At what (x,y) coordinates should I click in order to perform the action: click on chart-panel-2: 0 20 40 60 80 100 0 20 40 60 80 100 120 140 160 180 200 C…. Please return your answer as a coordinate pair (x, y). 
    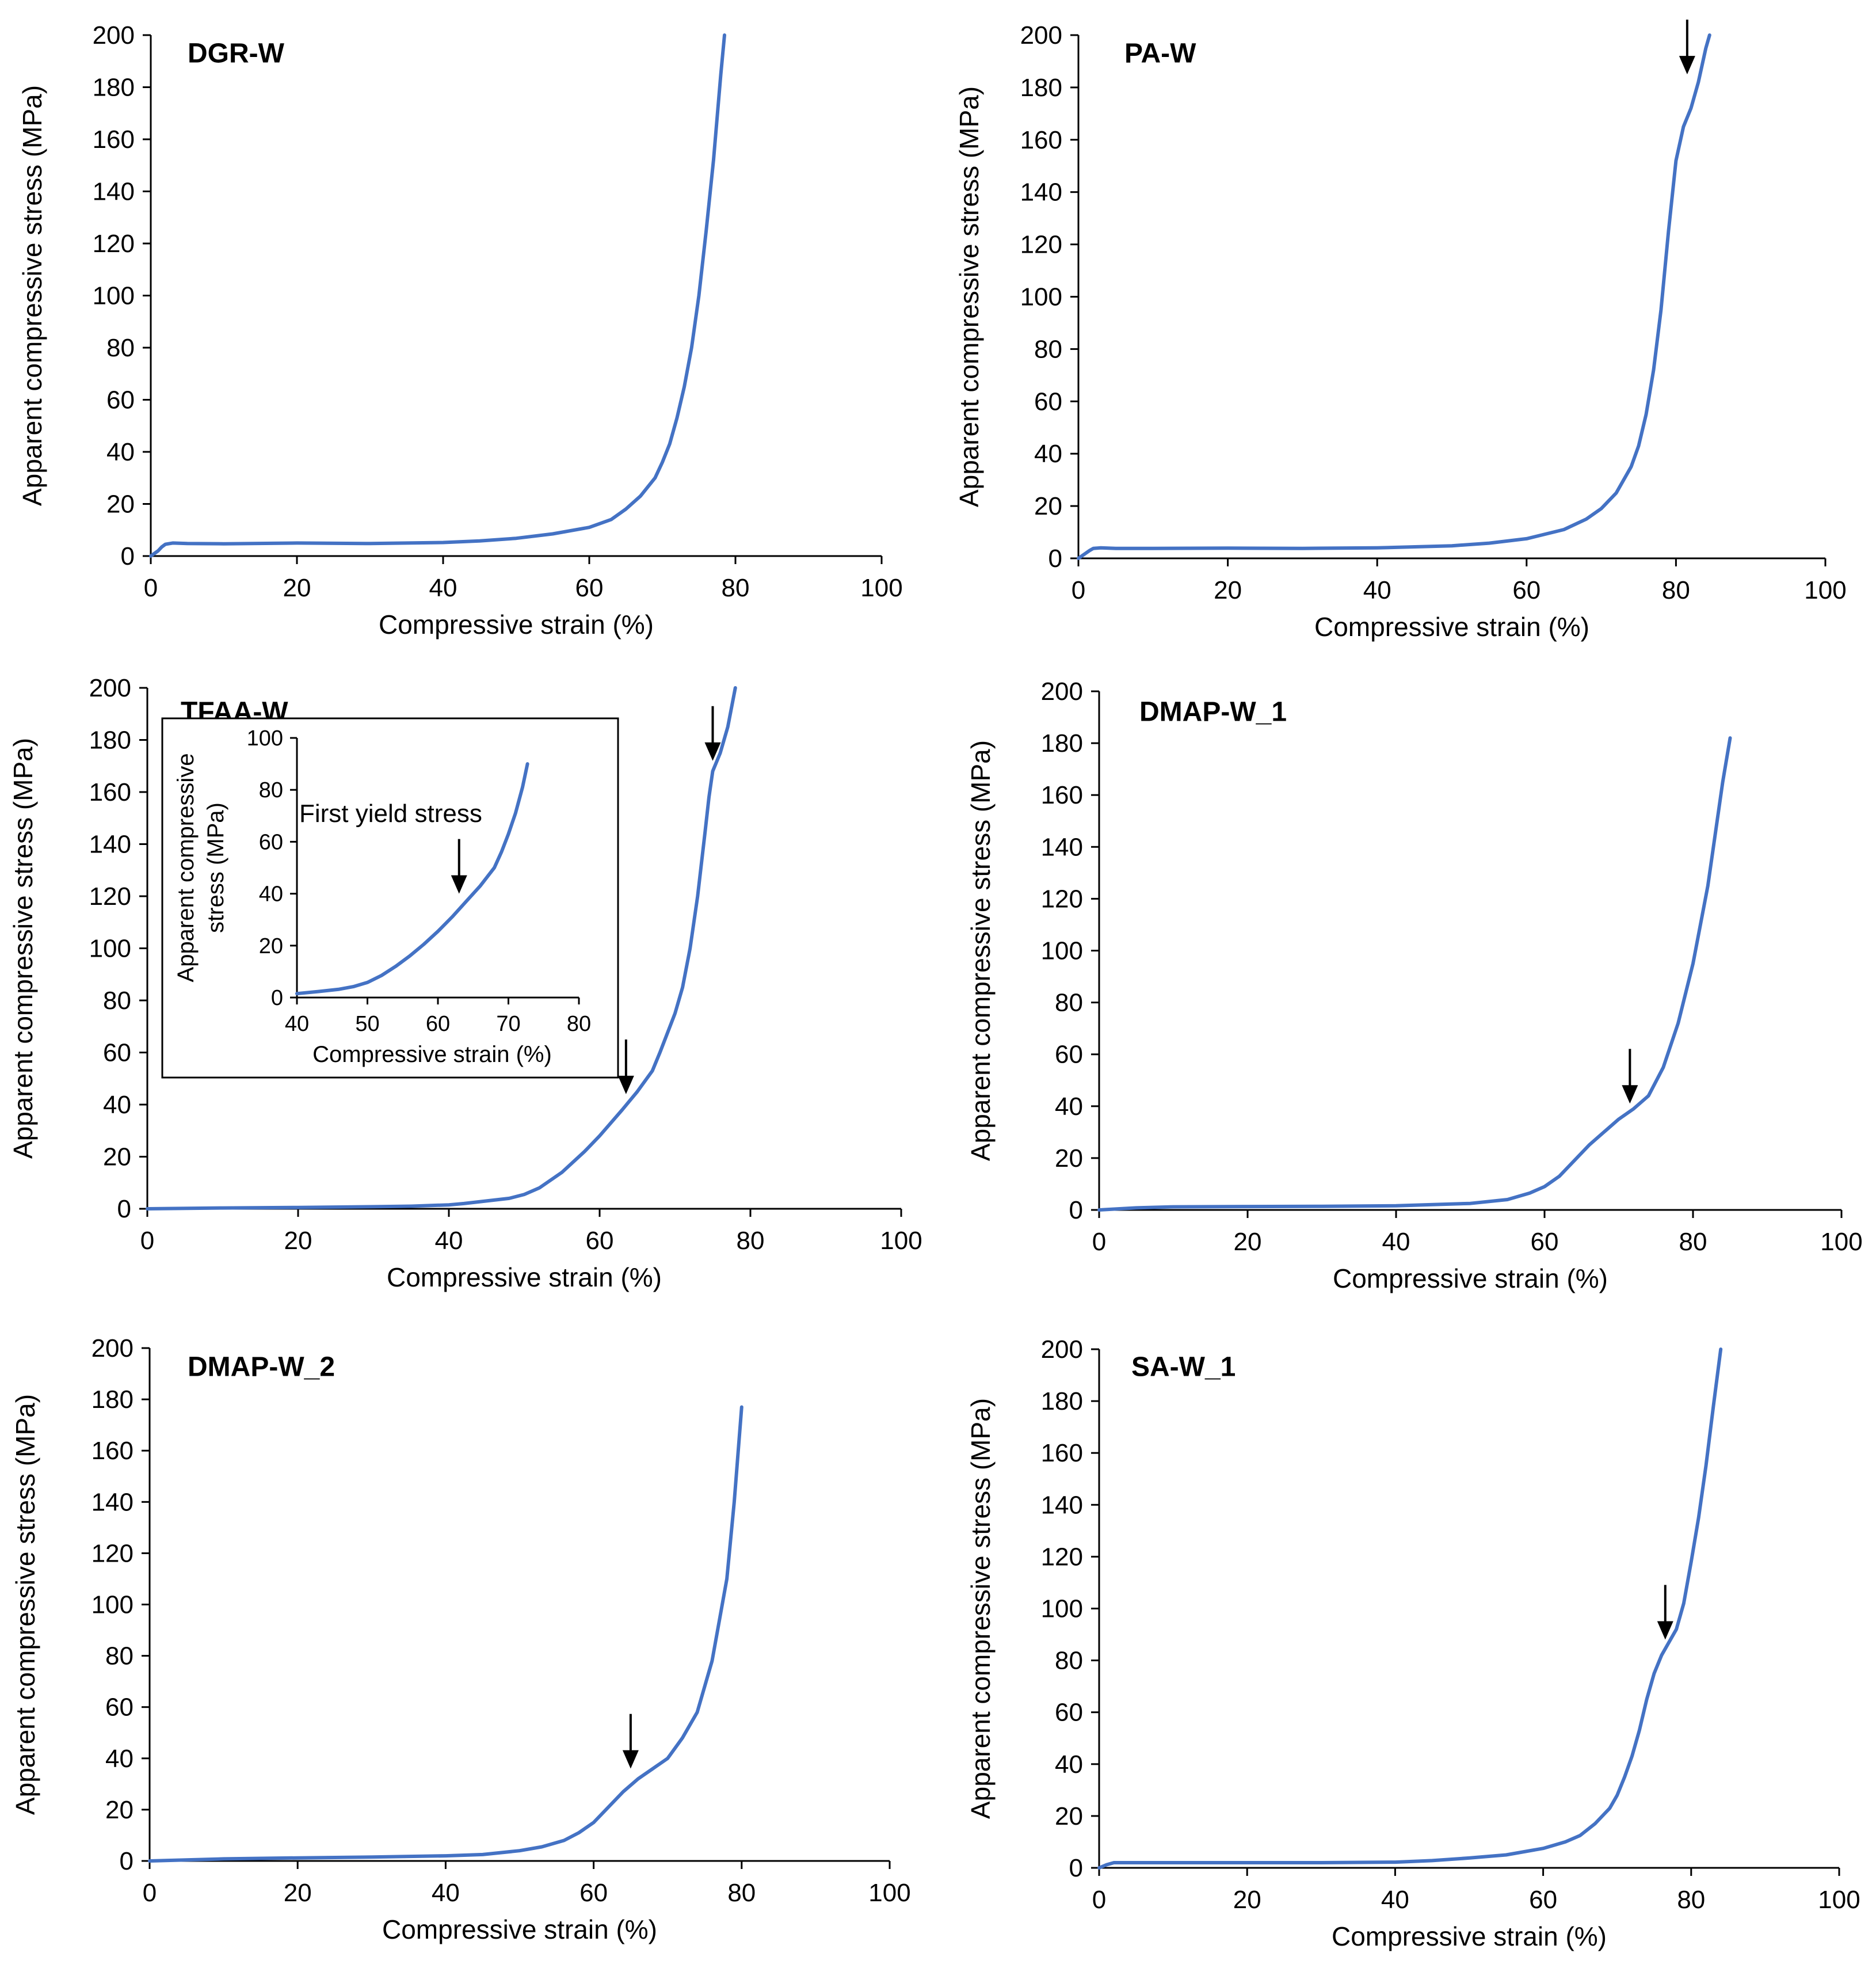
    Looking at the image, I should click on (1400, 331).